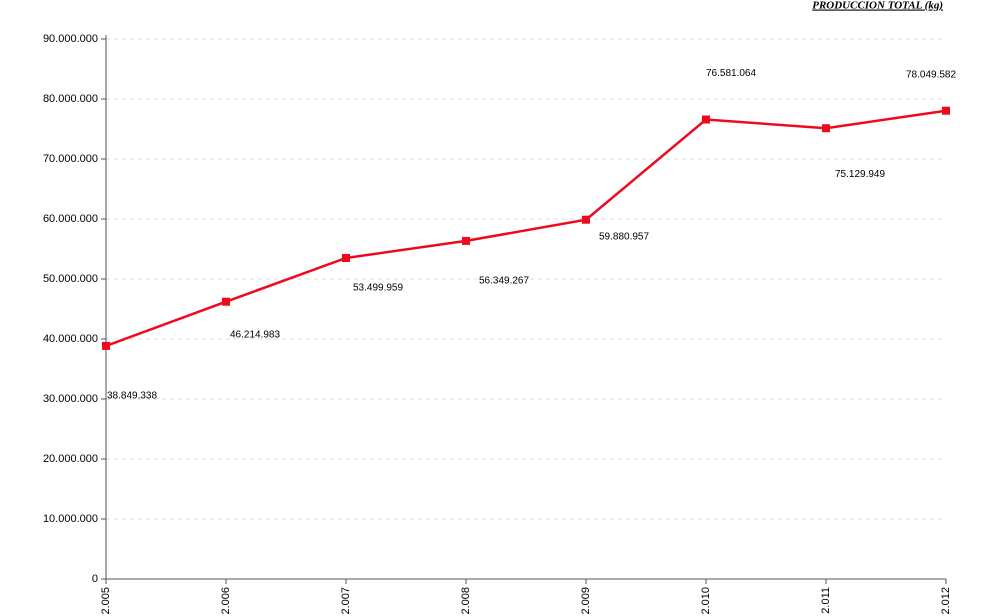 This screenshot has width=997, height=616. Describe the element at coordinates (132, 396) in the screenshot. I see `data-label: 38.849.338` at that location.